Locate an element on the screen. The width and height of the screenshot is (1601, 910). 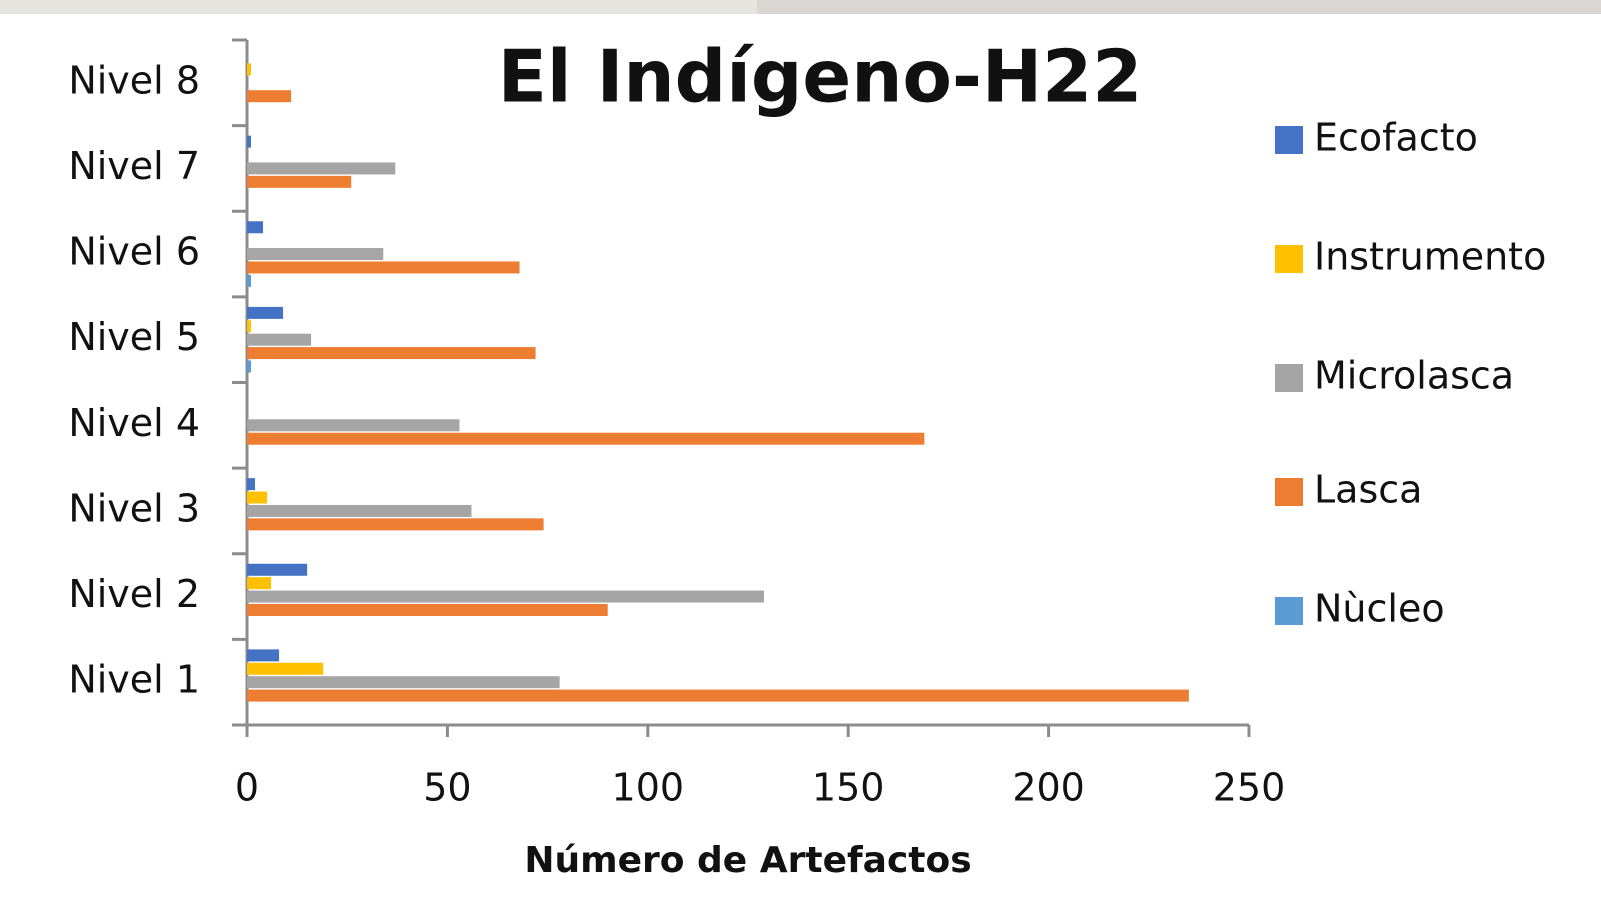
y-tick-label: Nivel 1 is located at coordinates (134, 680).